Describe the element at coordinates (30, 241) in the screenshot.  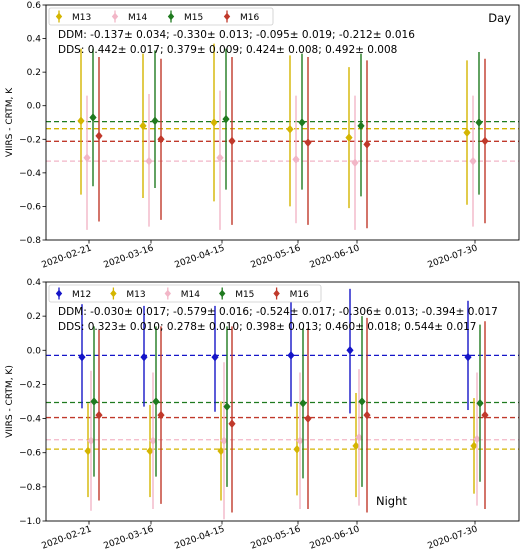
I see `y-tick-label: −0.8` at that location.